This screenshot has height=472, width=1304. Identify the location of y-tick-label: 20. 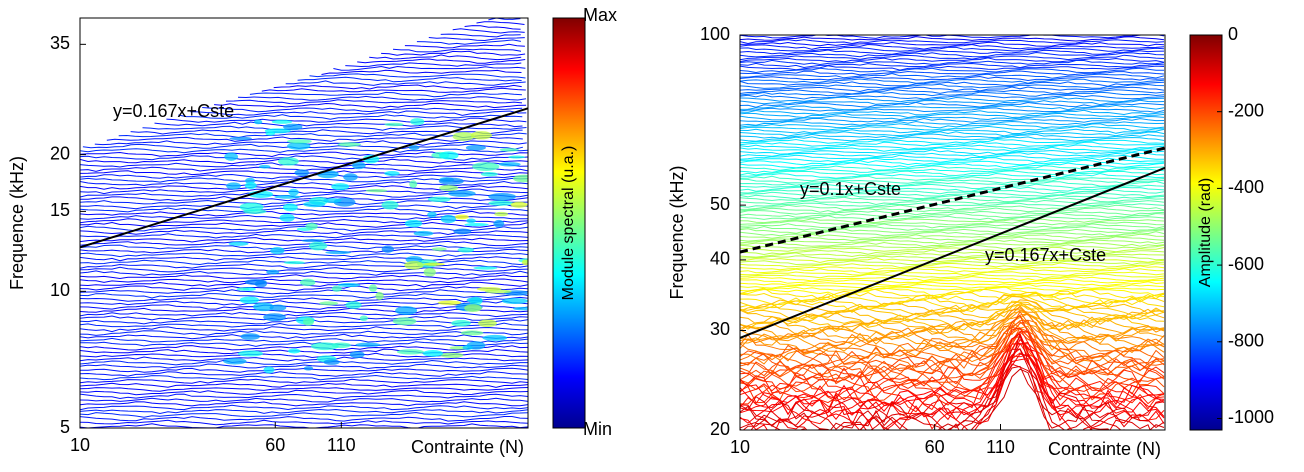
(720, 429).